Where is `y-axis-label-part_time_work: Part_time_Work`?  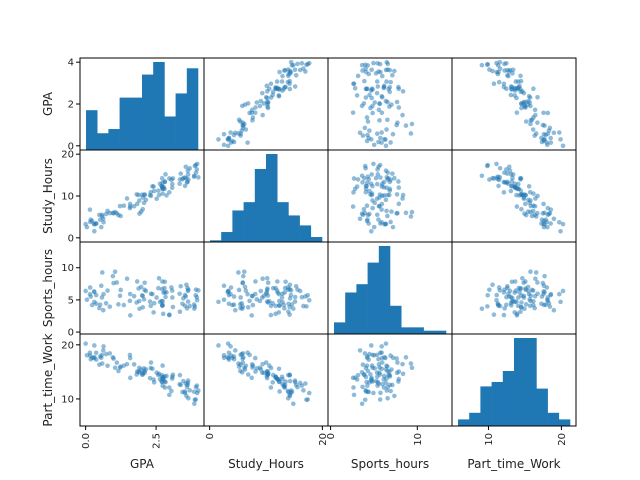 y-axis-label-part_time_work: Part_time_Work is located at coordinates (48, 379).